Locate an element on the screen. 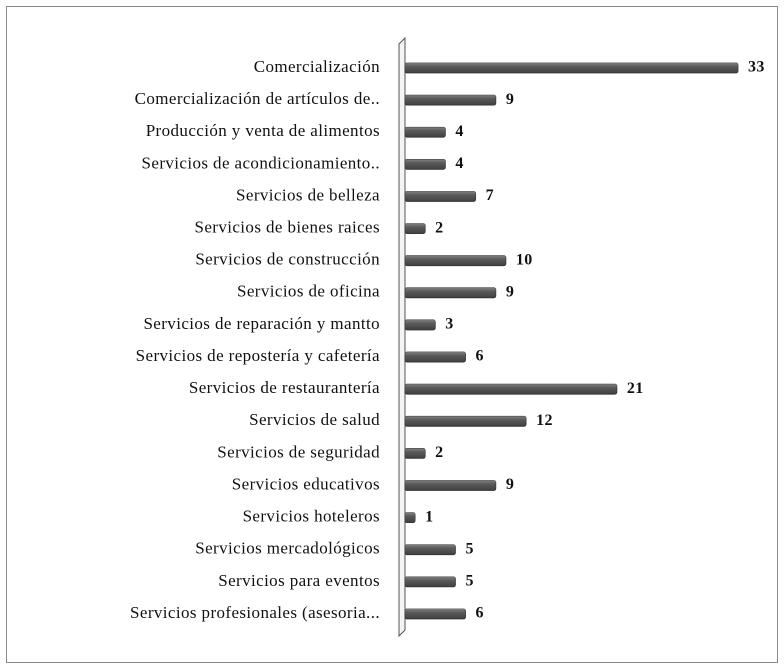 Image resolution: width=784 pixels, height=669 pixels. y-tick-label: Servicios mercadológicos is located at coordinates (287, 548).